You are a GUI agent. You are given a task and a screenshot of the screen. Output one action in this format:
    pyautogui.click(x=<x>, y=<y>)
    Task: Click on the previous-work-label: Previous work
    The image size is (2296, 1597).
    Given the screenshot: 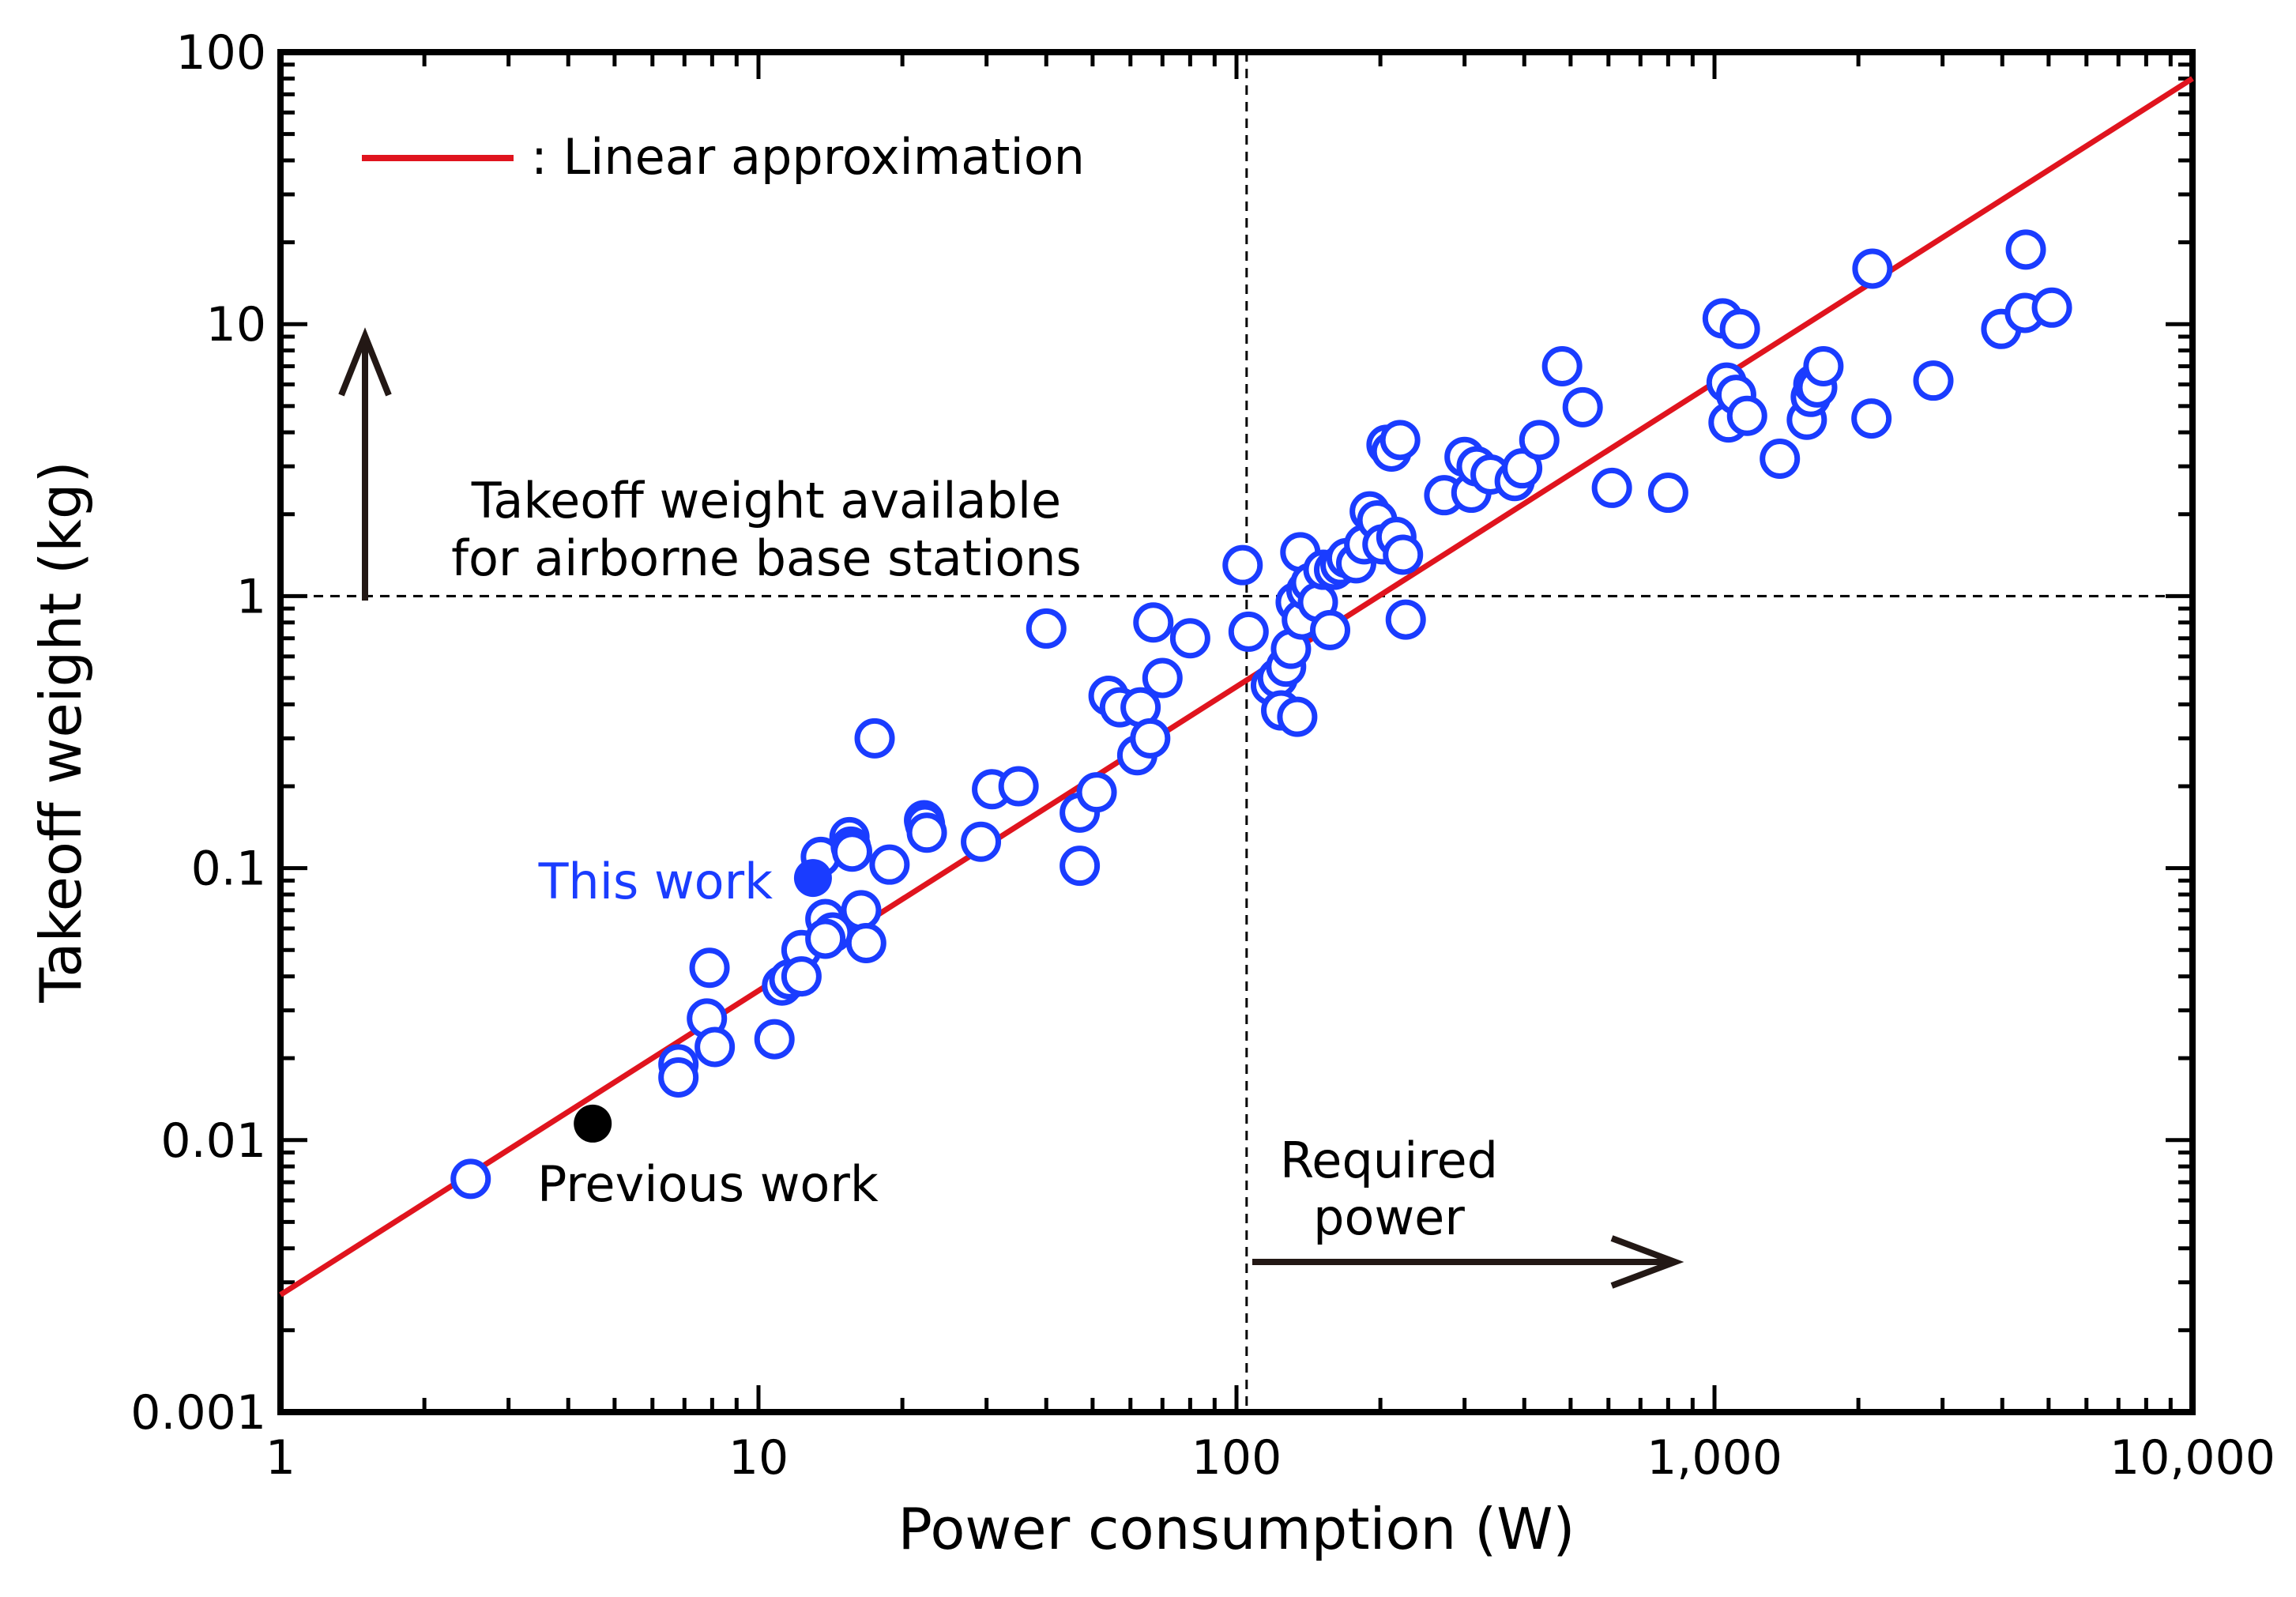 What is the action you would take?
    pyautogui.click(x=708, y=1184)
    